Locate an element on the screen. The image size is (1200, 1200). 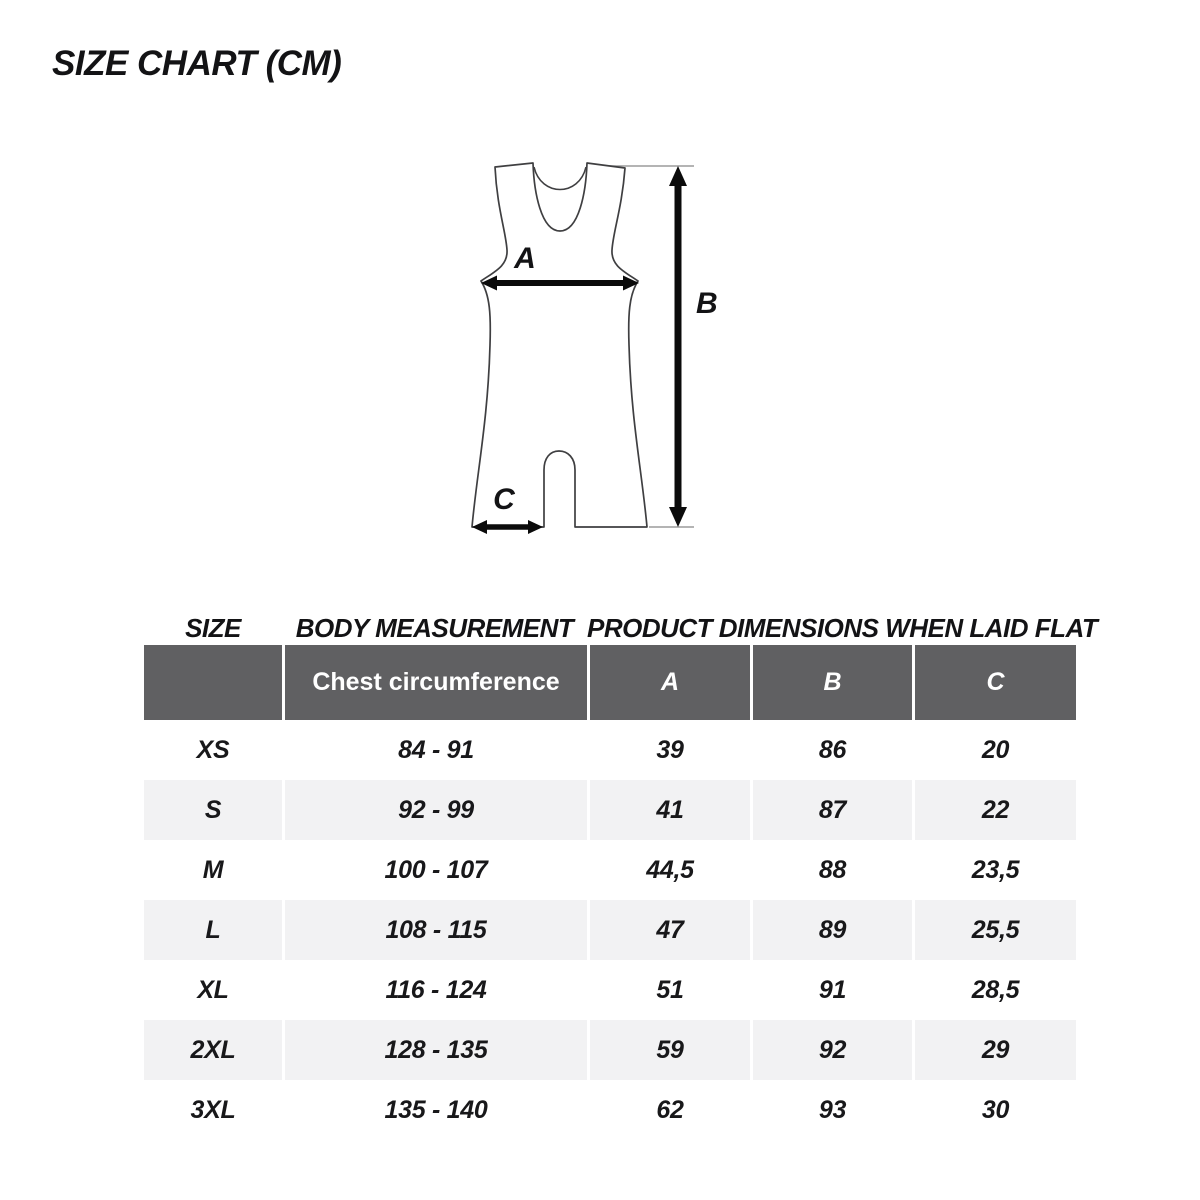
table-row-xl: XL 116 - 124 51 91 28,5 is located at coordinates (610, 990).